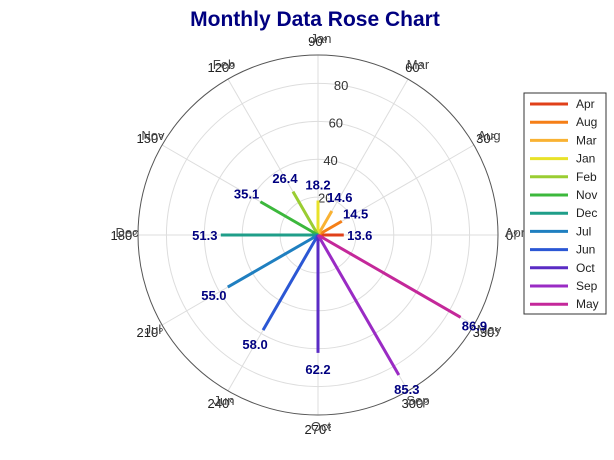  Describe the element at coordinates (153, 135) in the screenshot. I see `category-tick-label: Nov` at that location.